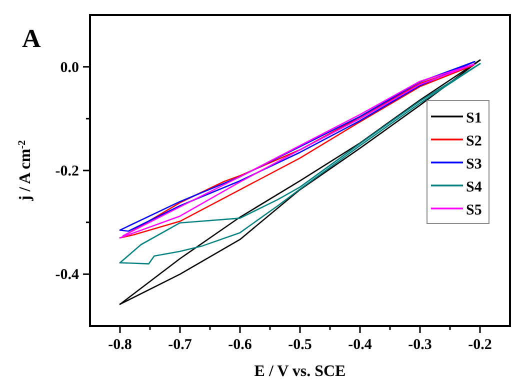  I want to click on legend-label: S4, so click(474, 188).